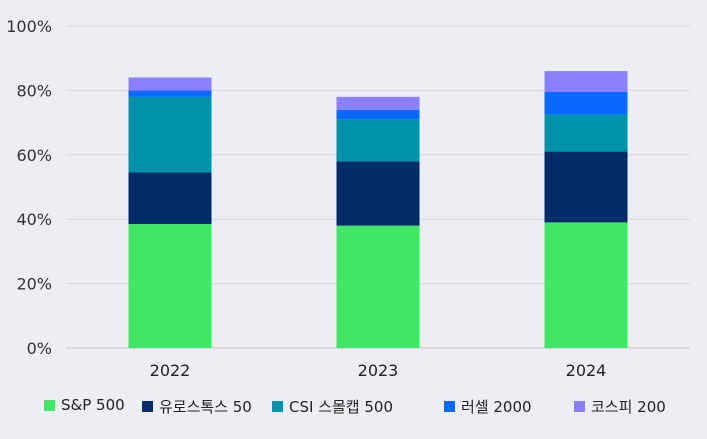 This screenshot has height=439, width=707. Describe the element at coordinates (205, 407) in the screenshot. I see `legend-label: 유로스톡스 50` at that location.